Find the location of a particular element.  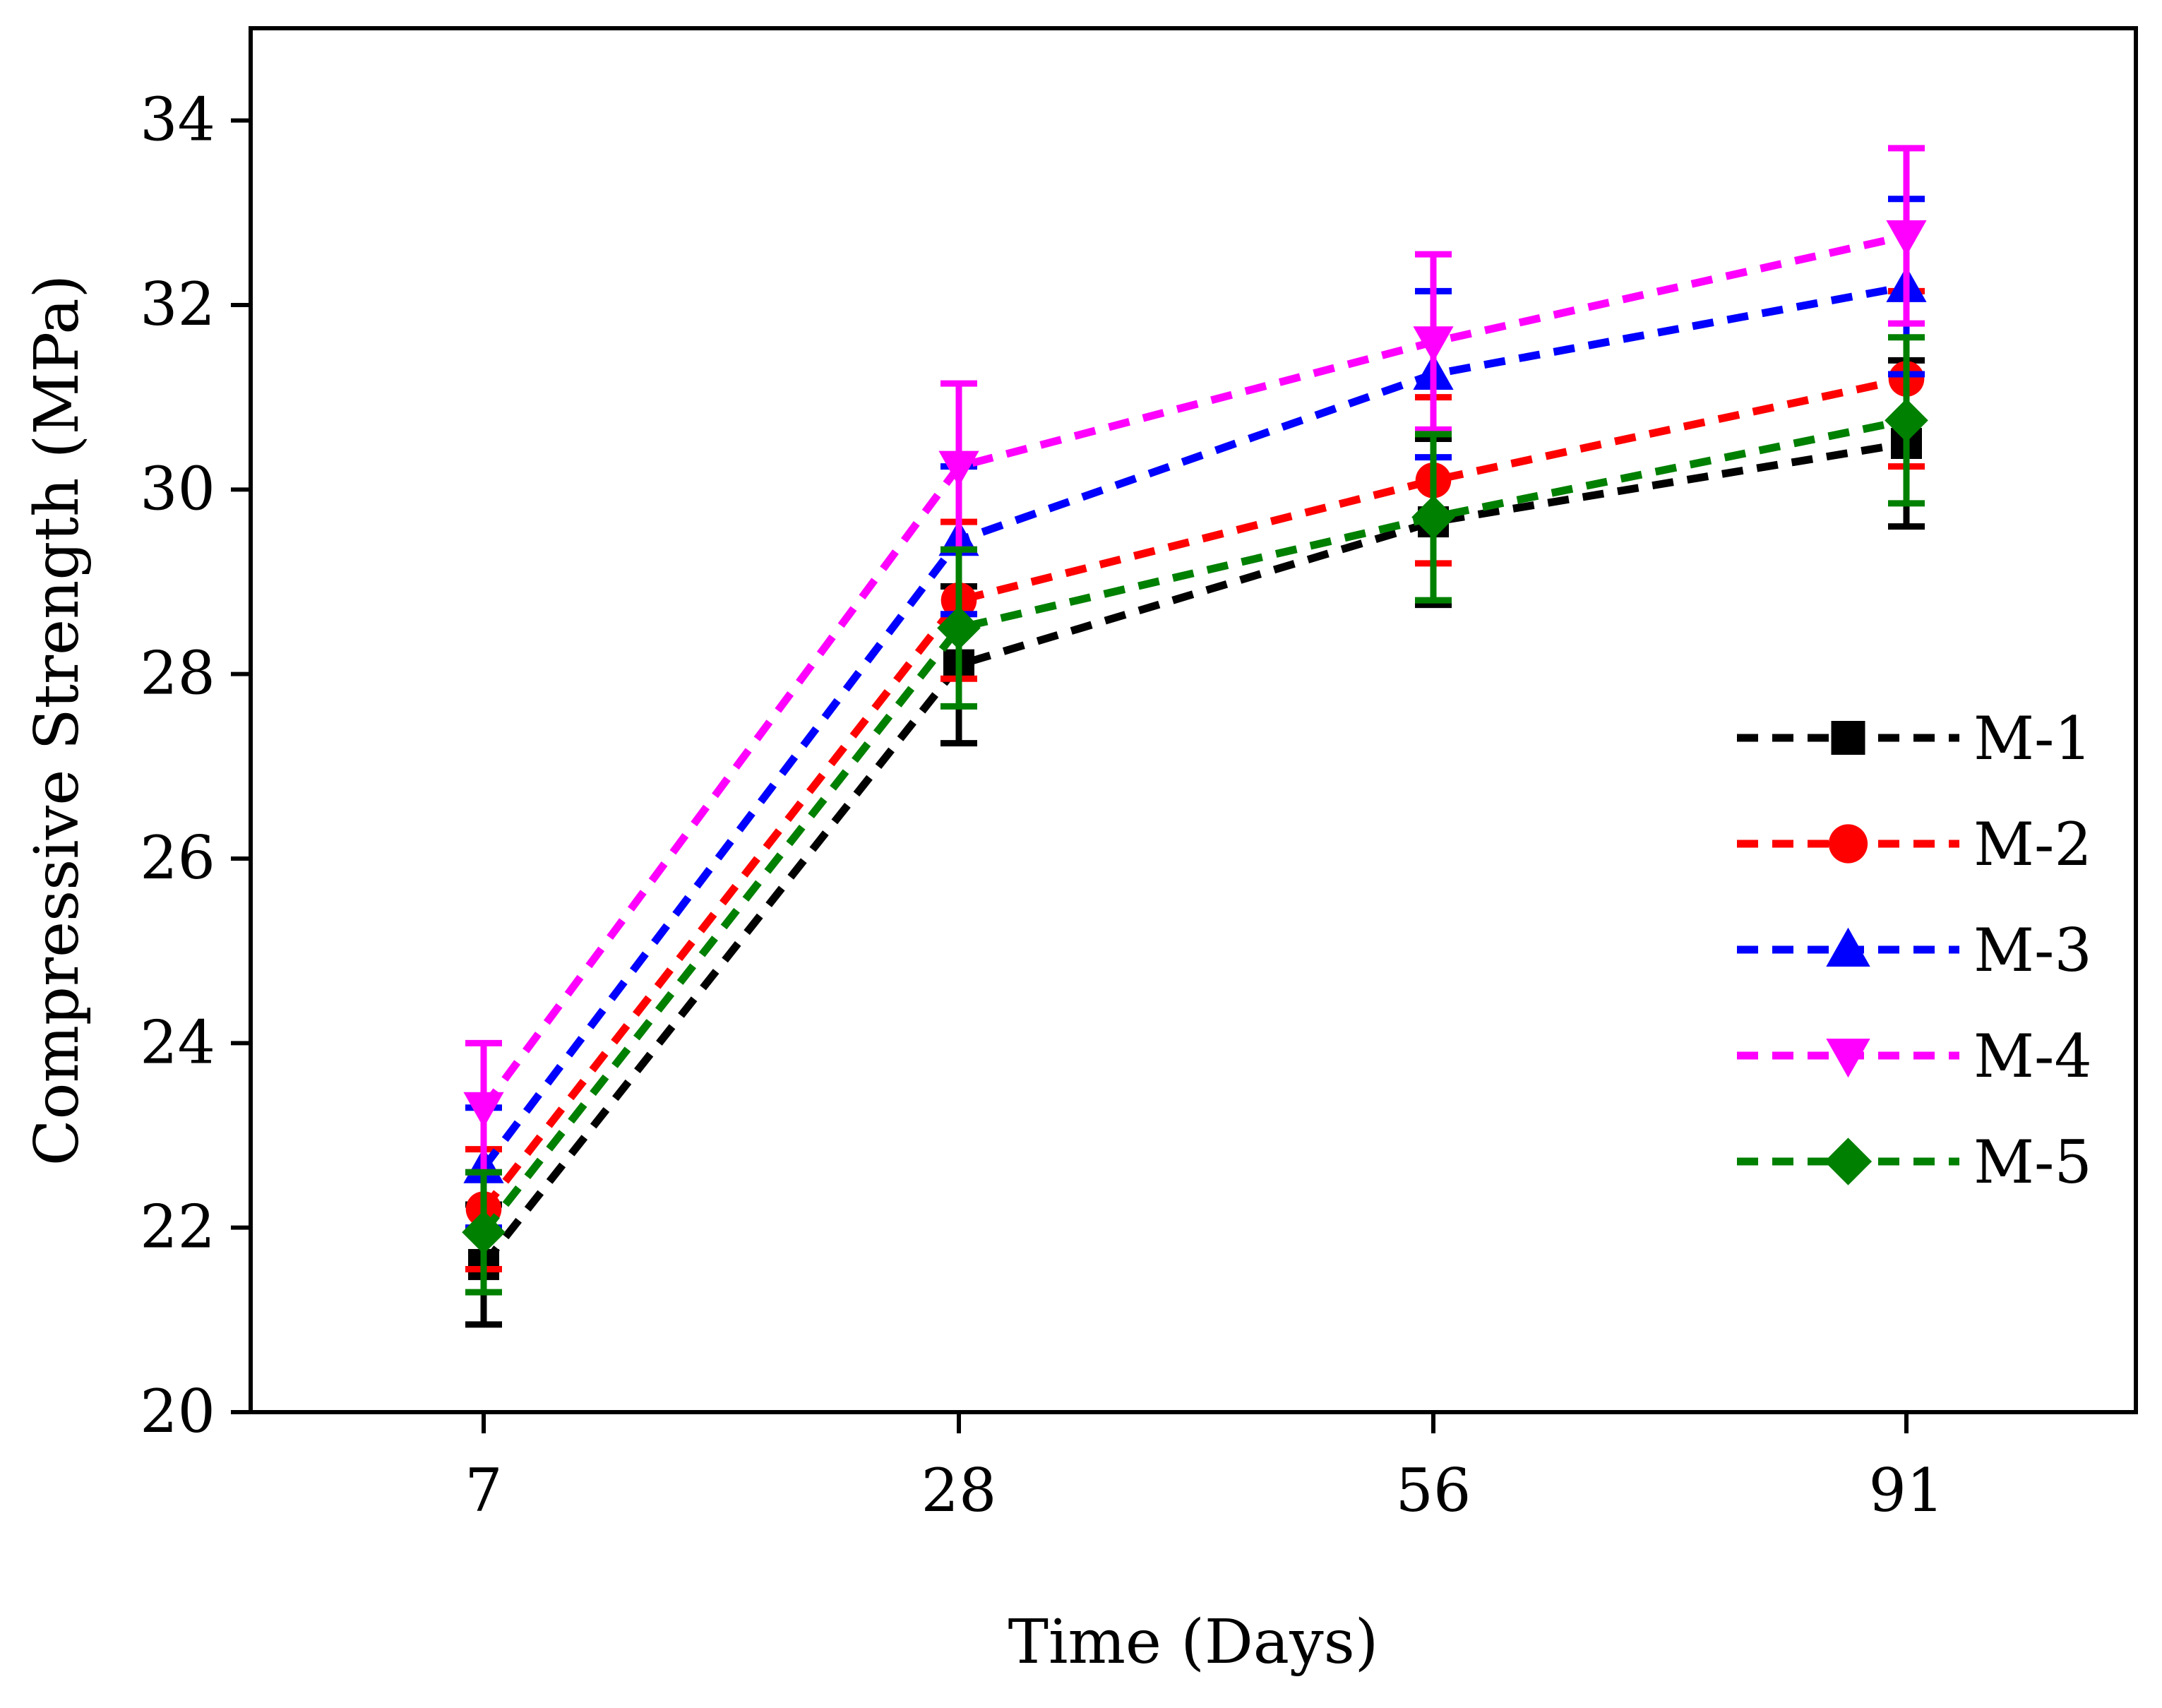

legend-label: M-3 is located at coordinates (2032, 951).